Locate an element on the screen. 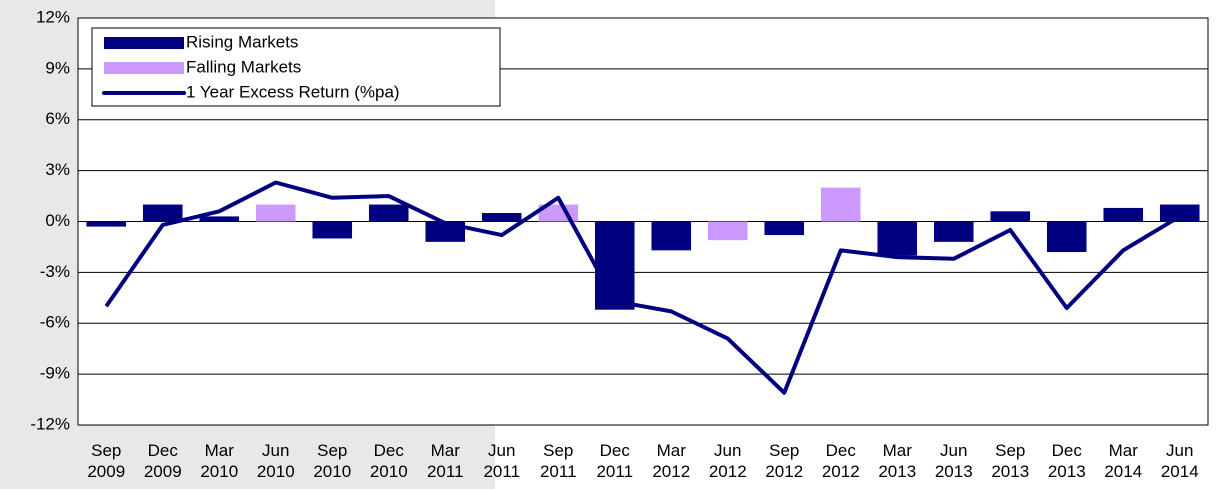 This screenshot has height=489, width=1217. x-tick-label: Jun 2012 is located at coordinates (727, 461).